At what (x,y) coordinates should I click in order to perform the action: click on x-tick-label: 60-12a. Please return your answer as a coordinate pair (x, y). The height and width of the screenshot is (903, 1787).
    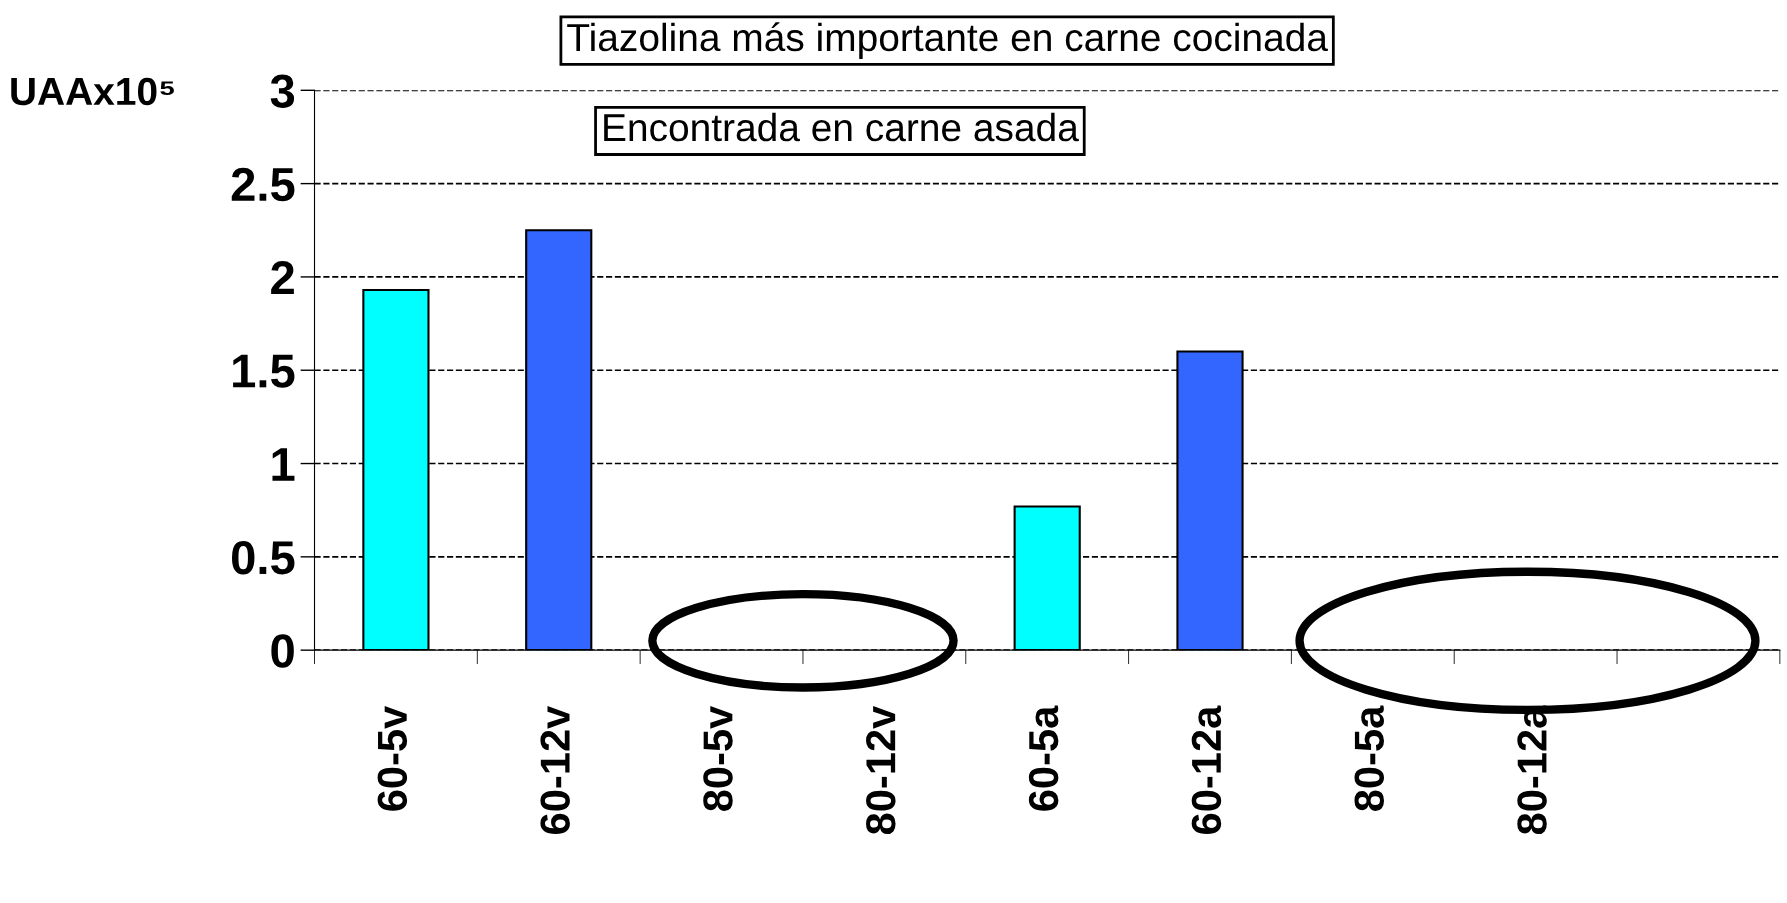
    Looking at the image, I should click on (1206, 769).